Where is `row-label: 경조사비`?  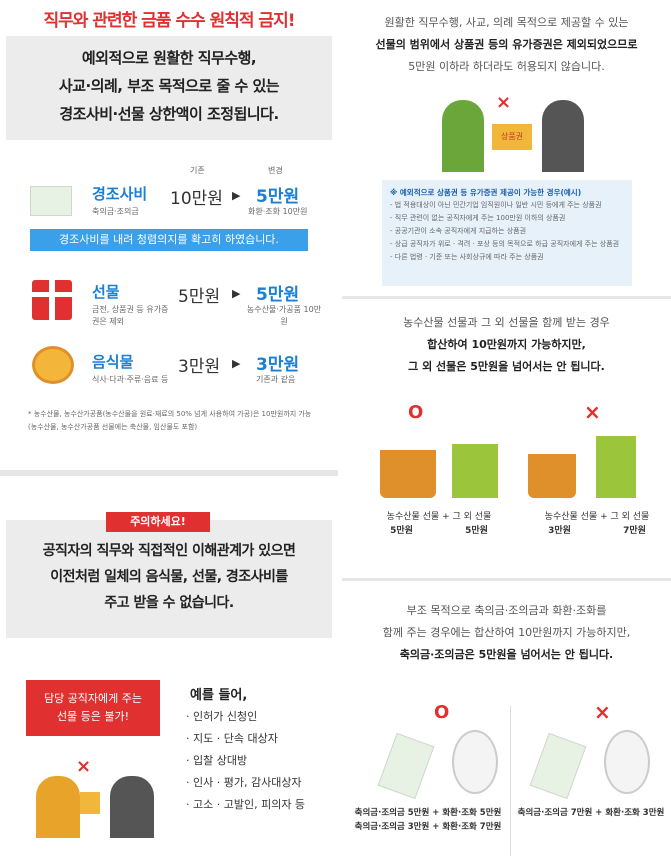 row-label: 경조사비 is located at coordinates (120, 194).